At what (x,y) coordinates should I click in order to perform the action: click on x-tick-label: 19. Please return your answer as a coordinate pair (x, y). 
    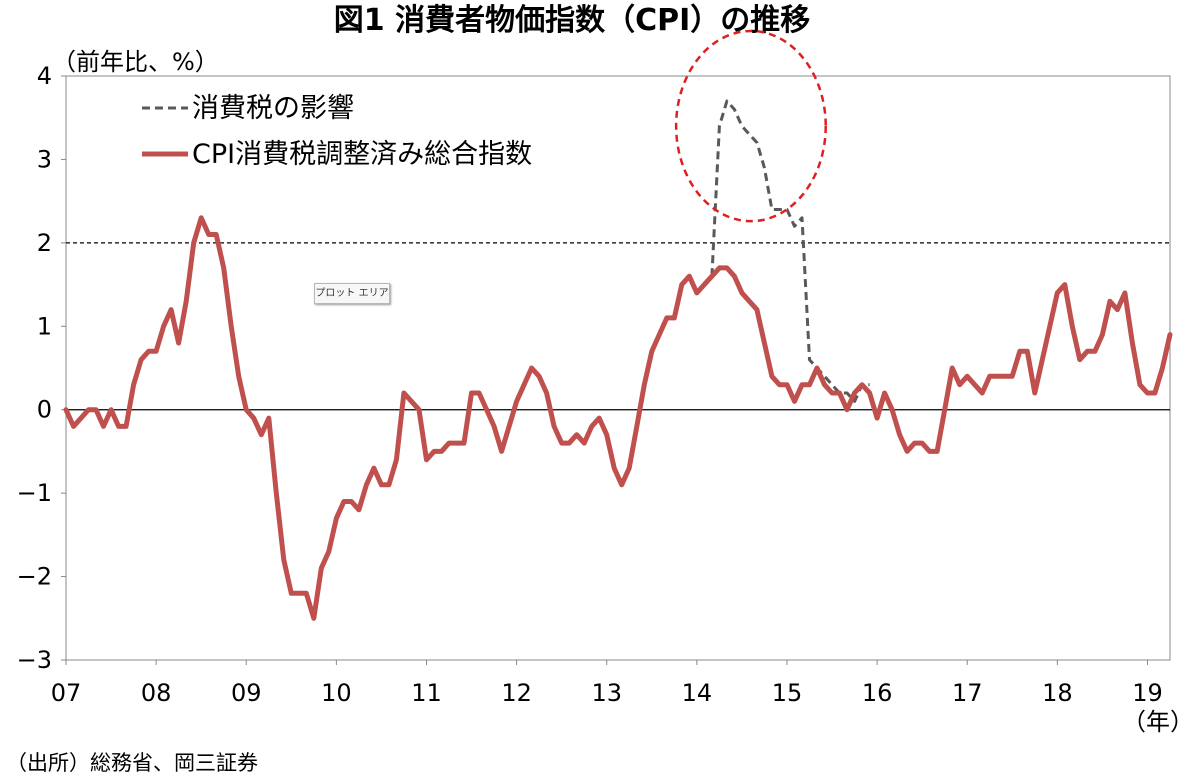
    Looking at the image, I should click on (1147, 693).